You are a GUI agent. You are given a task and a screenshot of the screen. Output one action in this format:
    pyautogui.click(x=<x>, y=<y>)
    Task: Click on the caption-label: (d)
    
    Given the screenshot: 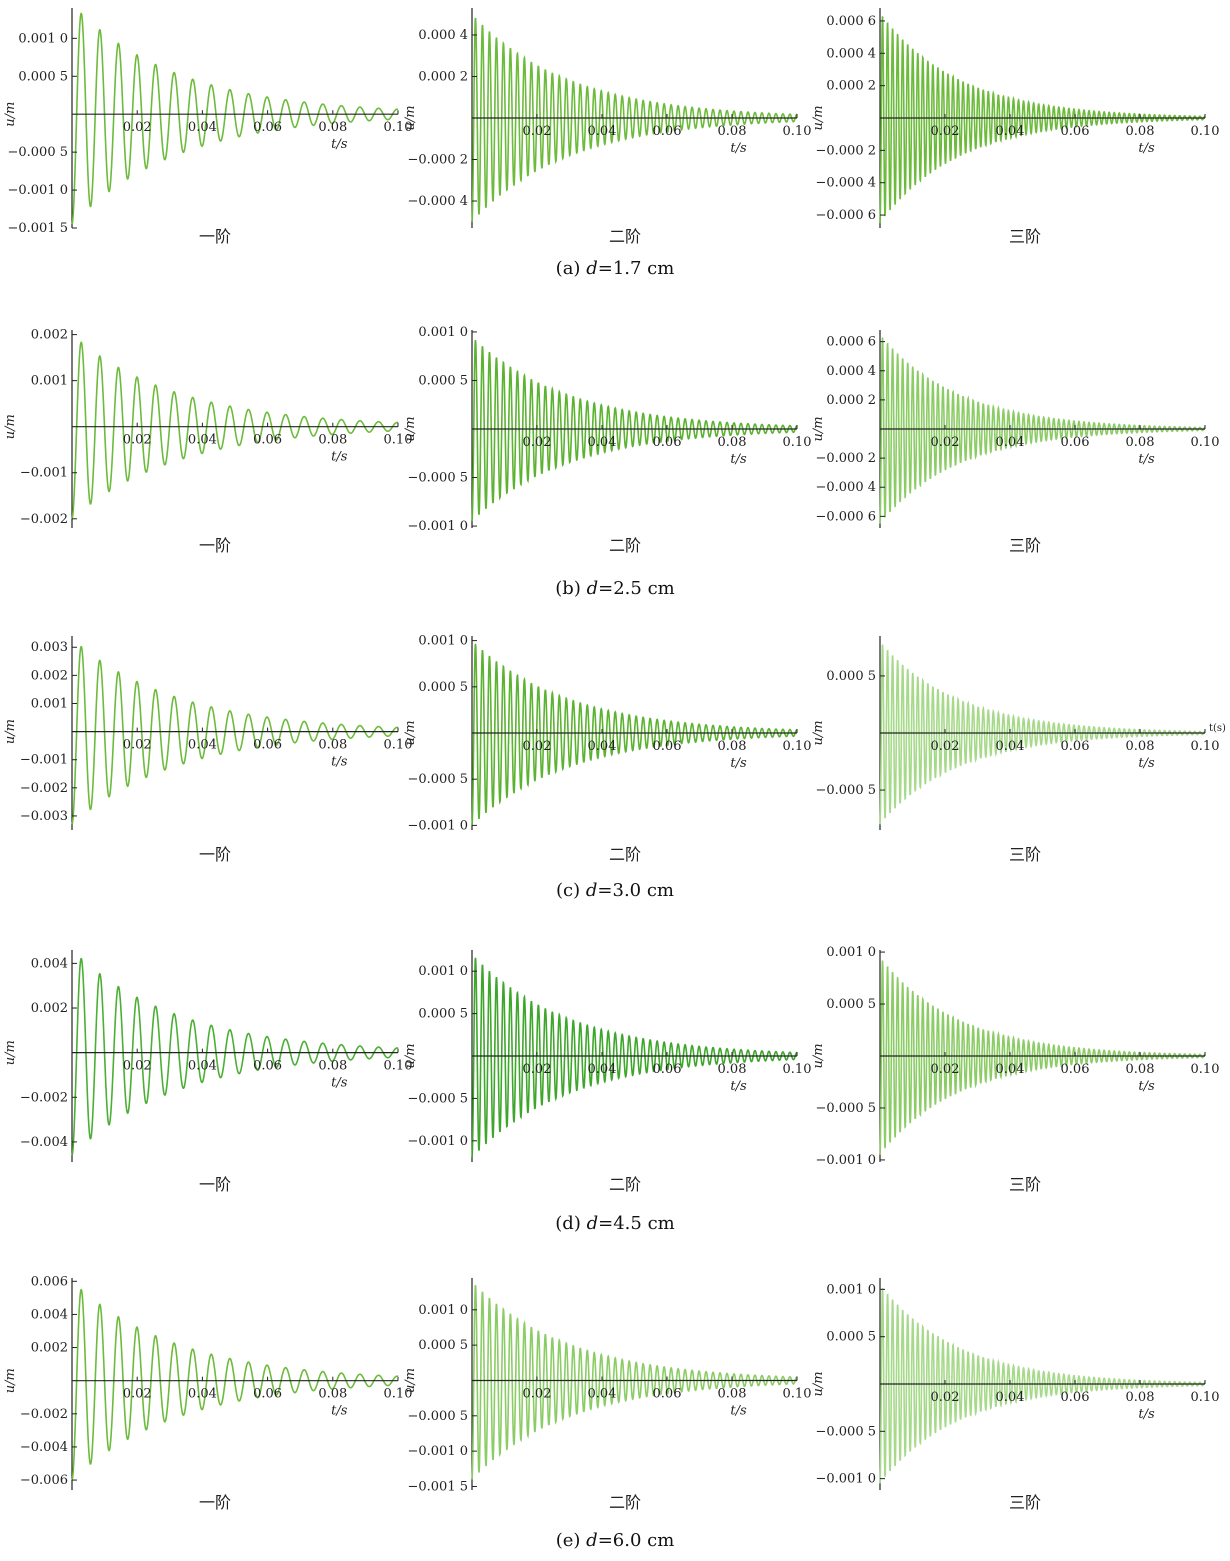 What is the action you would take?
    pyautogui.click(x=568, y=1223)
    